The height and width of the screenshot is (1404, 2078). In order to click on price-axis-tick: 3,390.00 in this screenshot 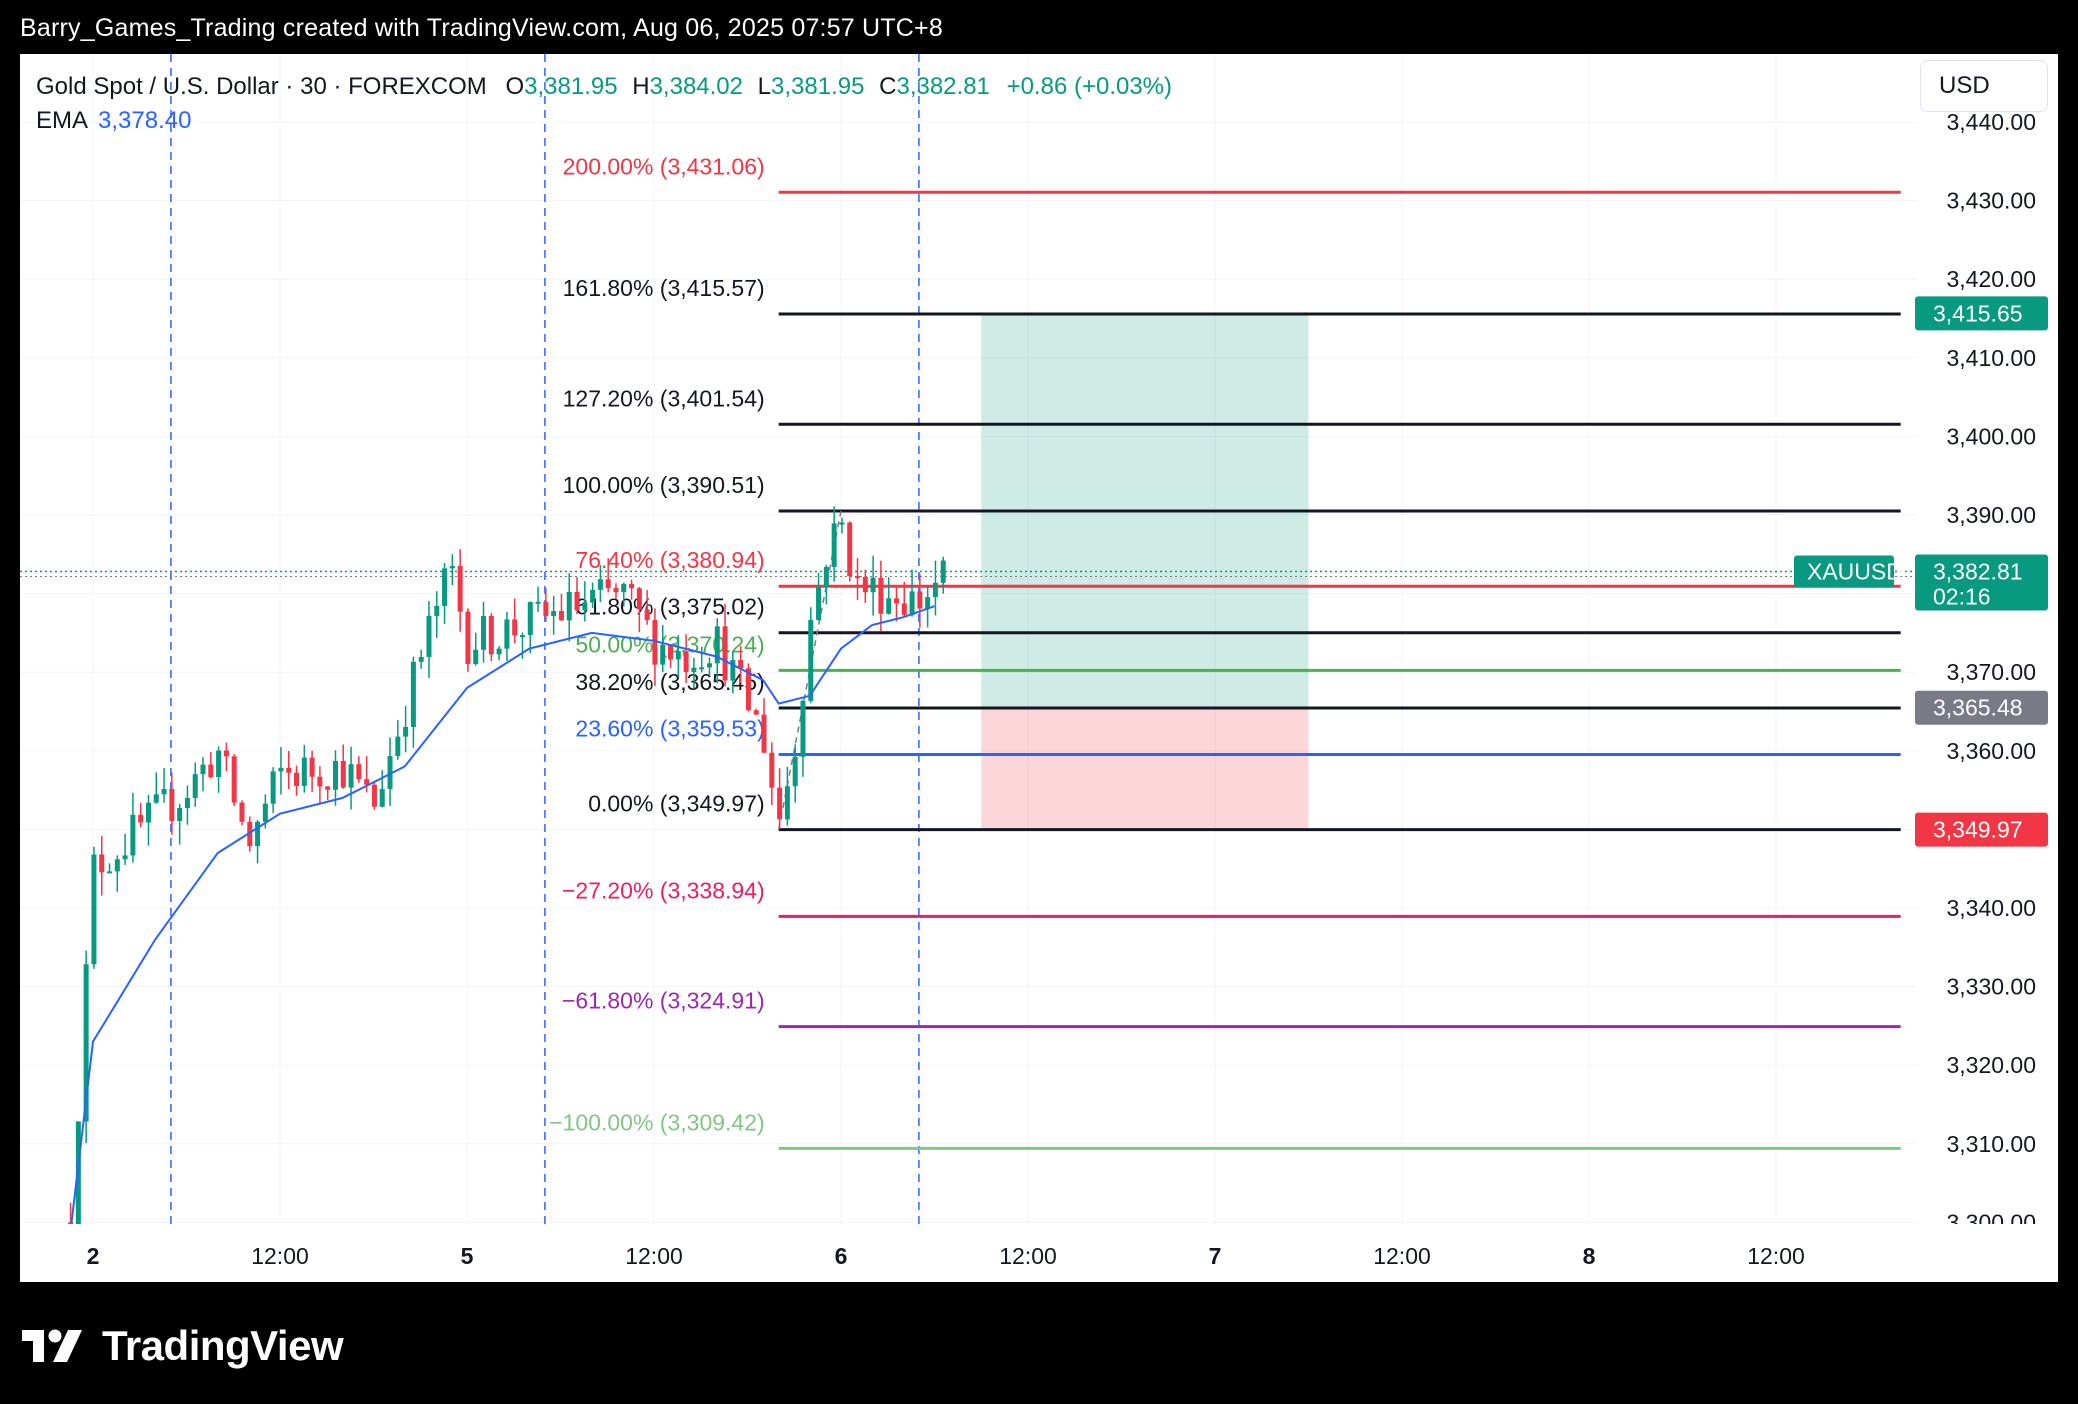, I will do `click(1991, 515)`.